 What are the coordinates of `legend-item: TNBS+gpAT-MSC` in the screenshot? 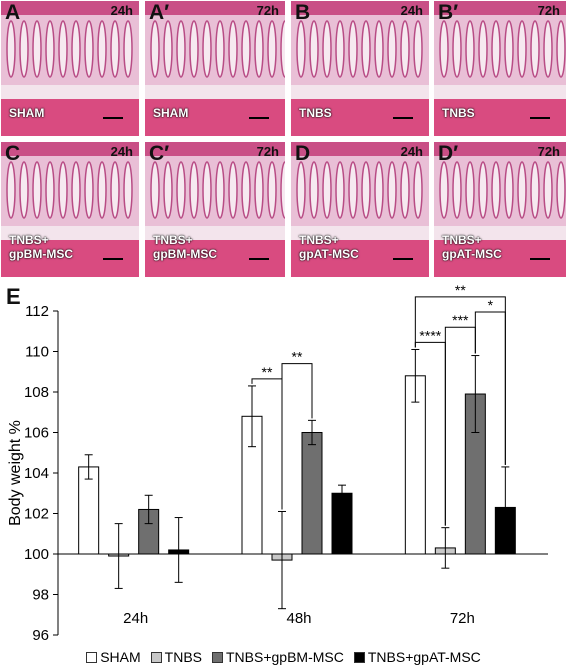 It's located at (417, 657).